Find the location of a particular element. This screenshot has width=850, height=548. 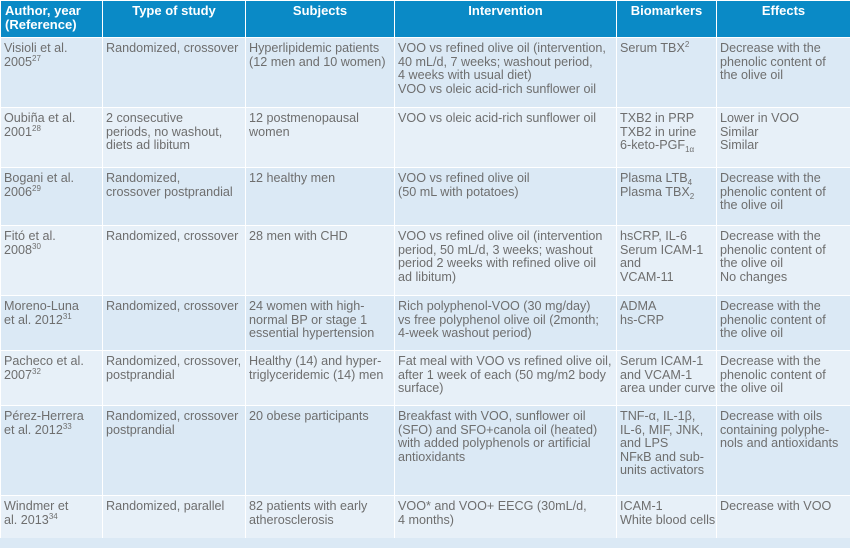

reference-superscript: 32 is located at coordinates (36, 371).